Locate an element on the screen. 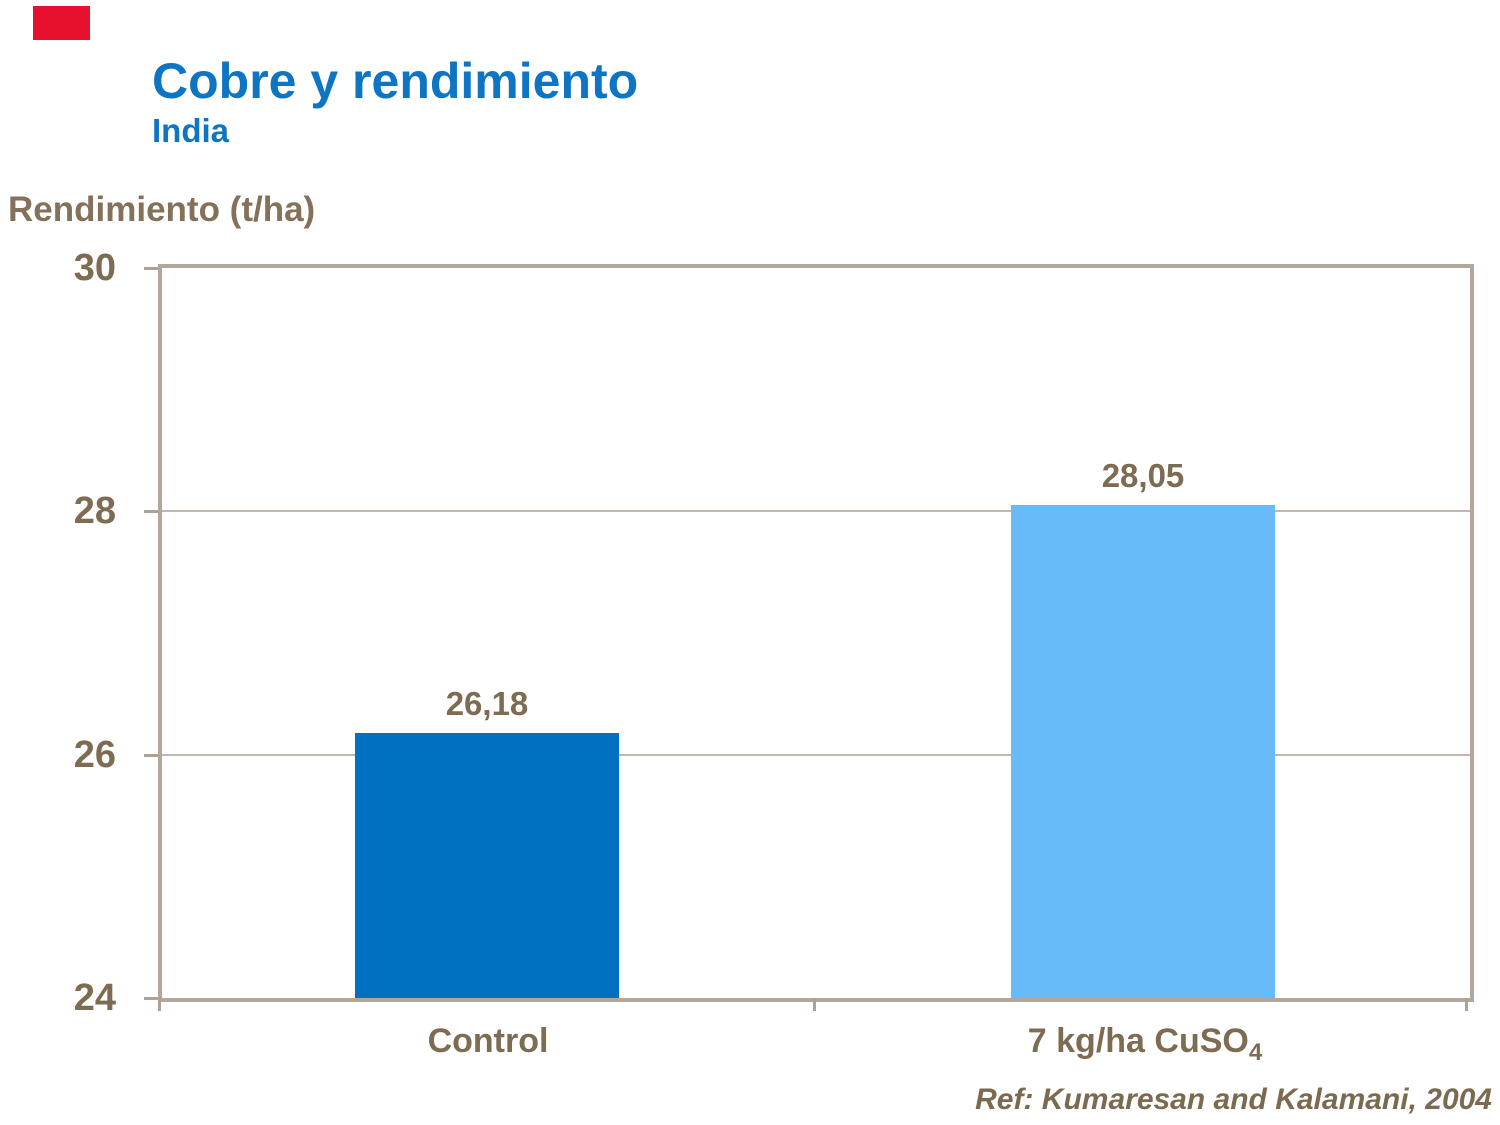 This screenshot has width=1500, height=1125. category-label-cuso4: 7 kg/ha CuSO4 is located at coordinates (1145, 1042).